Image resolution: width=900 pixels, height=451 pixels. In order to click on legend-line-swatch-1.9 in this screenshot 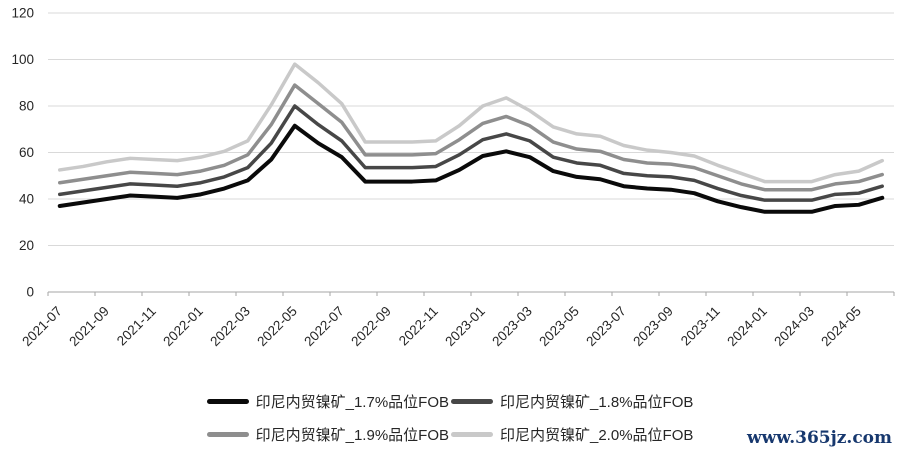, I will do `click(227, 434)`.